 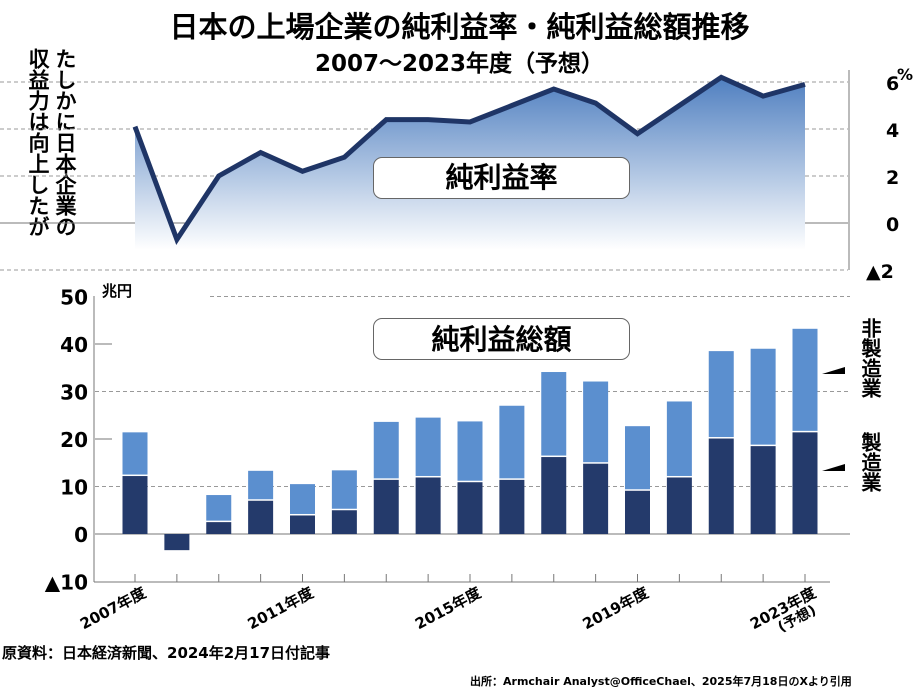 What do you see at coordinates (892, 84) in the screenshot?
I see `y-tick-label: 6` at bounding box center [892, 84].